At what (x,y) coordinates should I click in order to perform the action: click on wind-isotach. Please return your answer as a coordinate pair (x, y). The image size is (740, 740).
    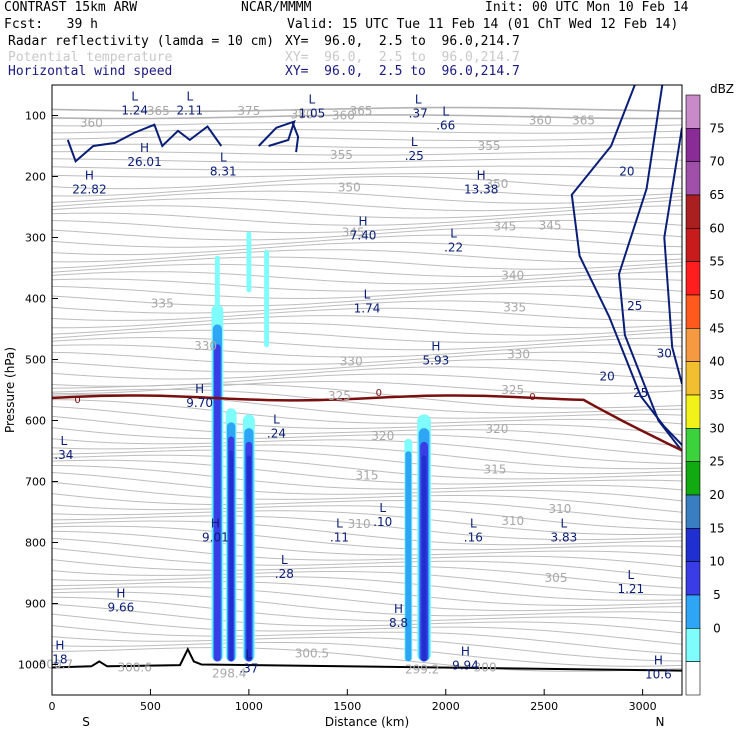
    Looking at the image, I should click on (649, 268).